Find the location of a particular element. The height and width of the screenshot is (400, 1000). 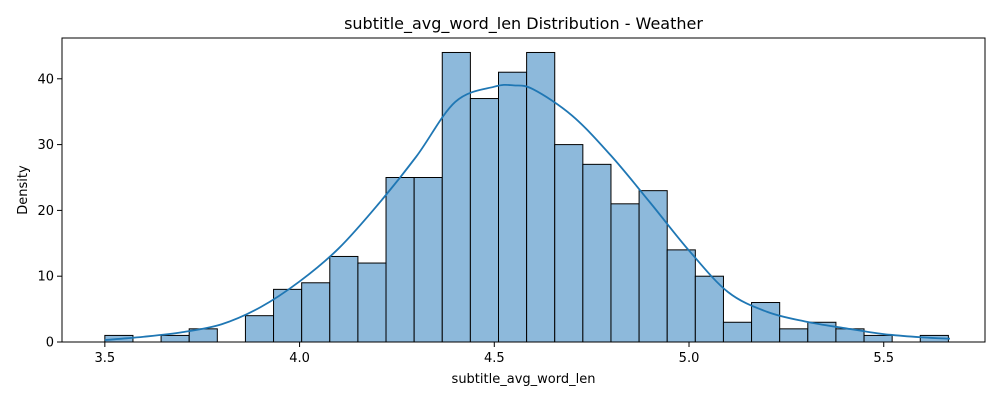

x-tick-label: 3.5 is located at coordinates (104, 358).